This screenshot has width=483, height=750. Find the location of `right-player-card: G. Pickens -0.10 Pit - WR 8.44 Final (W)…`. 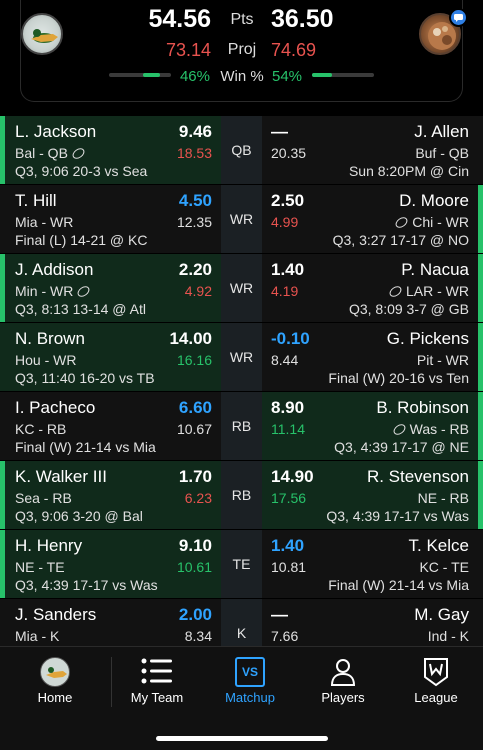

right-player-card: G. Pickens -0.10 Pit - WR 8.44 Final (W)… is located at coordinates (372, 357).